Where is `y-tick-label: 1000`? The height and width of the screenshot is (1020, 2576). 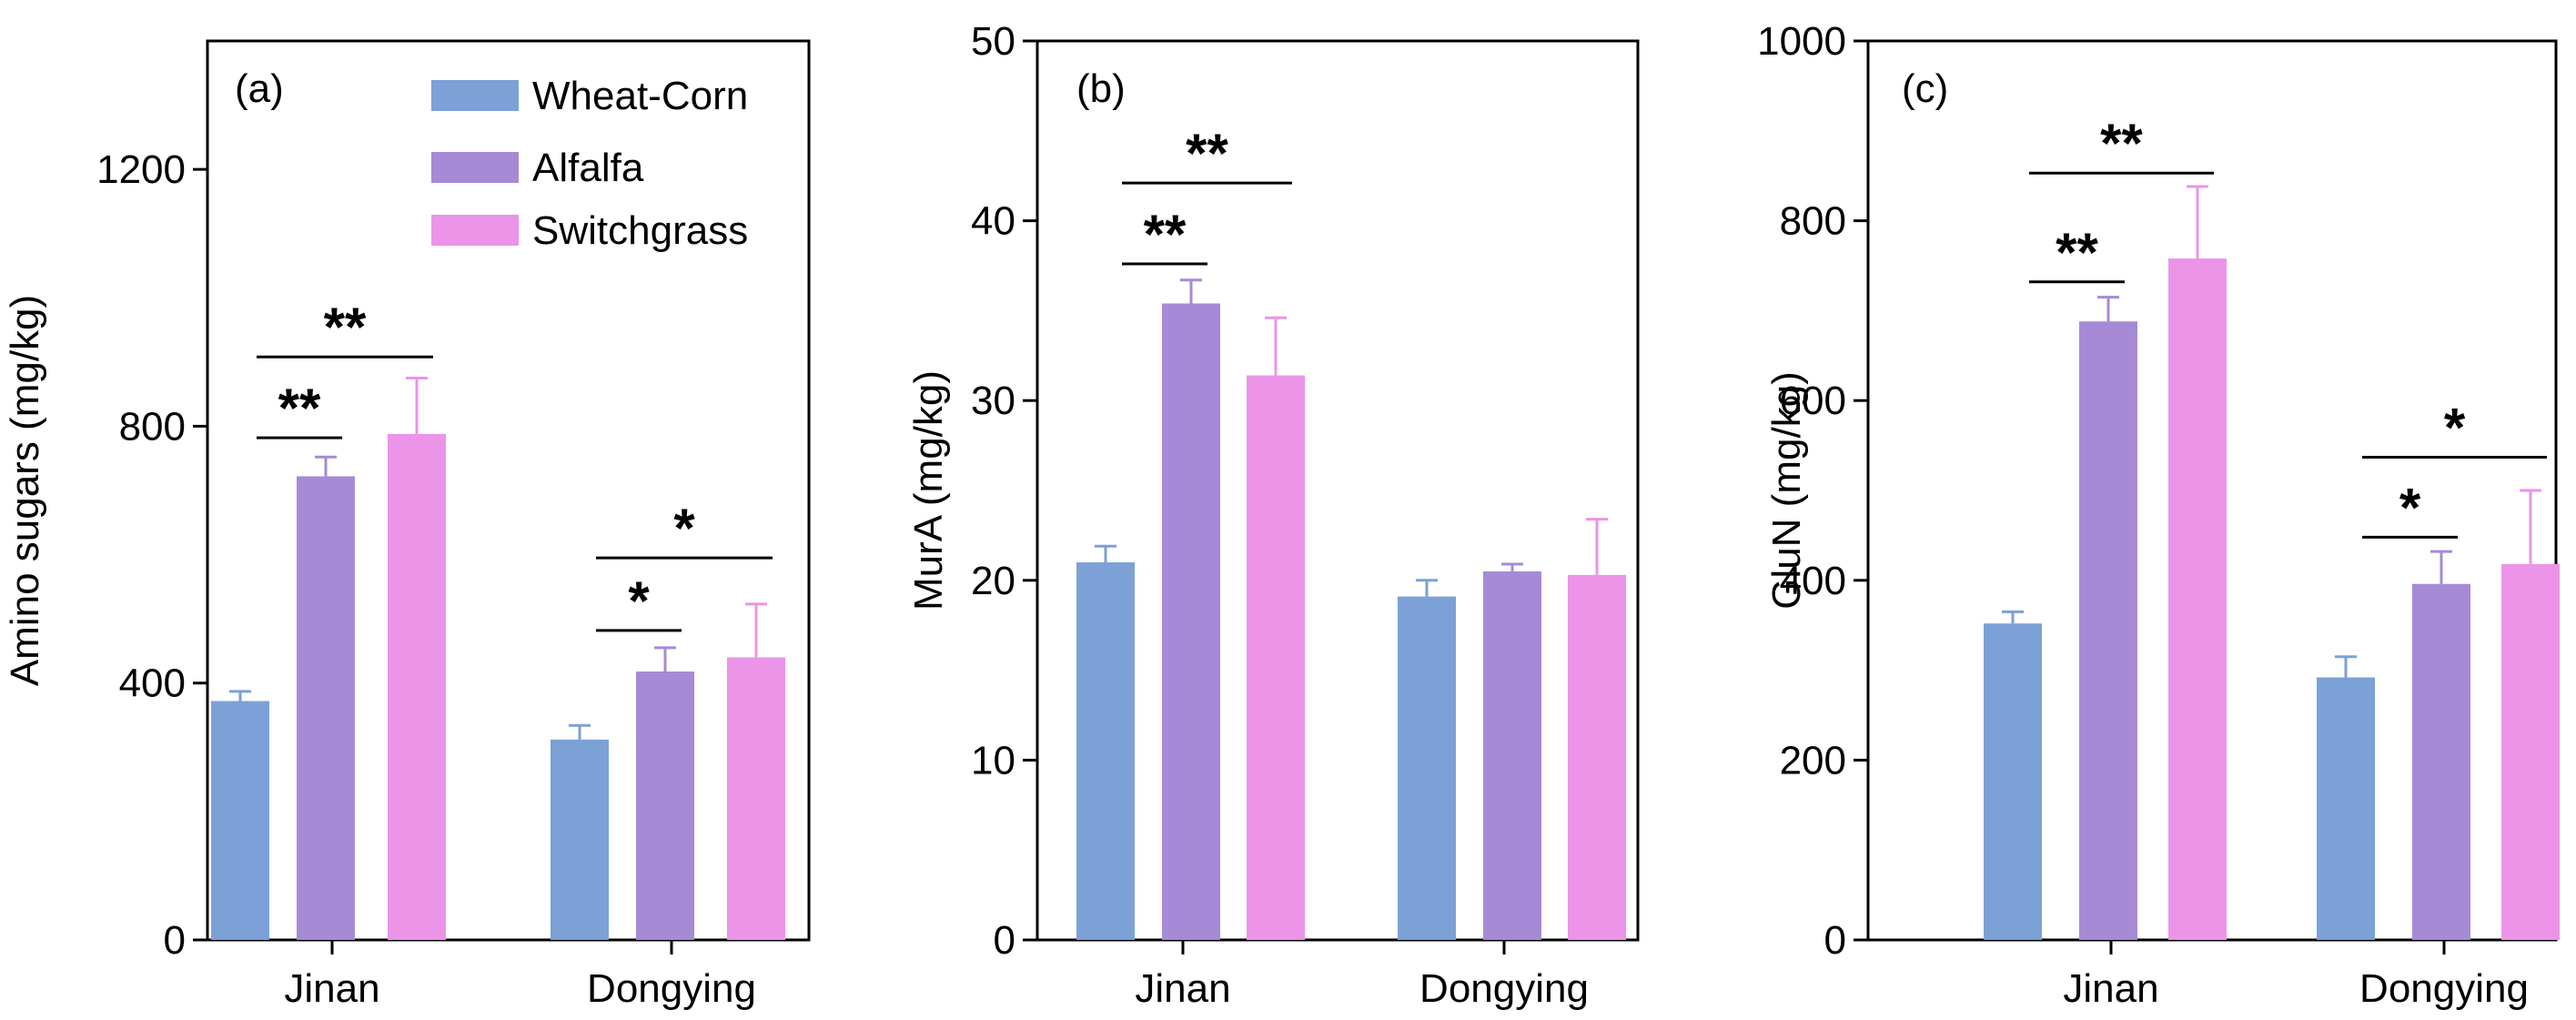 y-tick-label: 1000 is located at coordinates (1801, 42).